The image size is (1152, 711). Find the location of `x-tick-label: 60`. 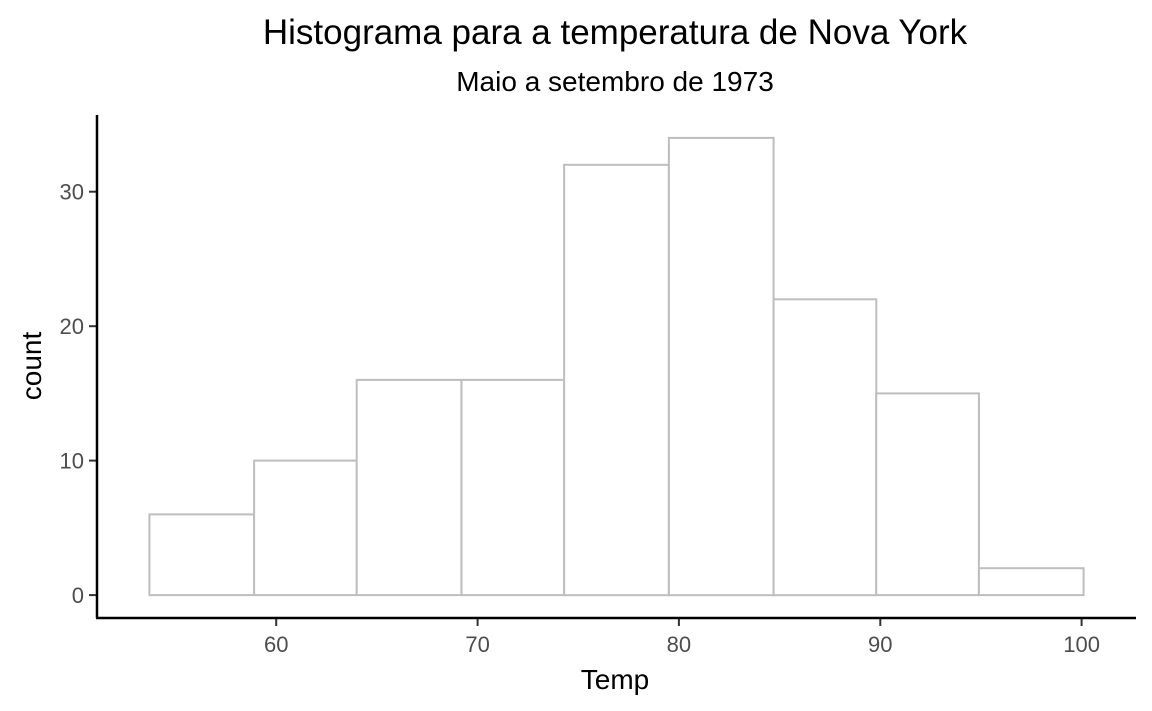

x-tick-label: 60 is located at coordinates (276, 644).